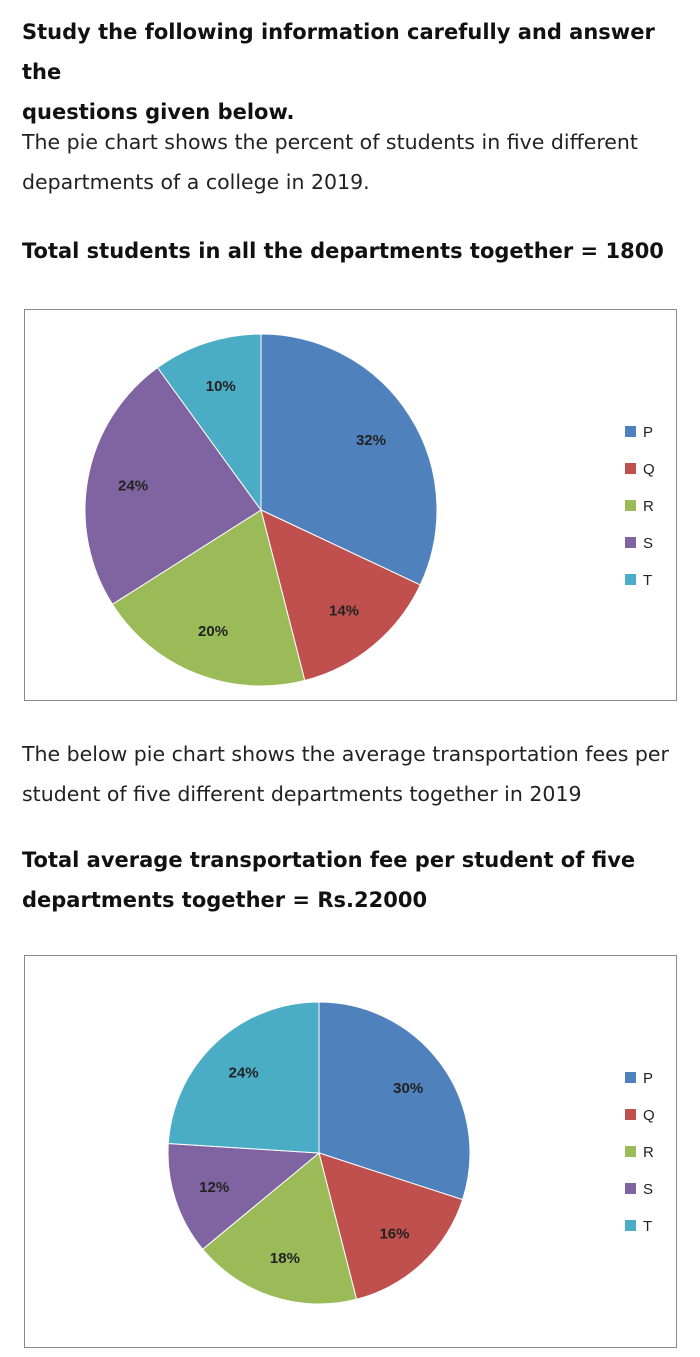 The height and width of the screenshot is (1357, 700). Describe the element at coordinates (213, 631) in the screenshot. I see `slice-label-r: 20%` at that location.